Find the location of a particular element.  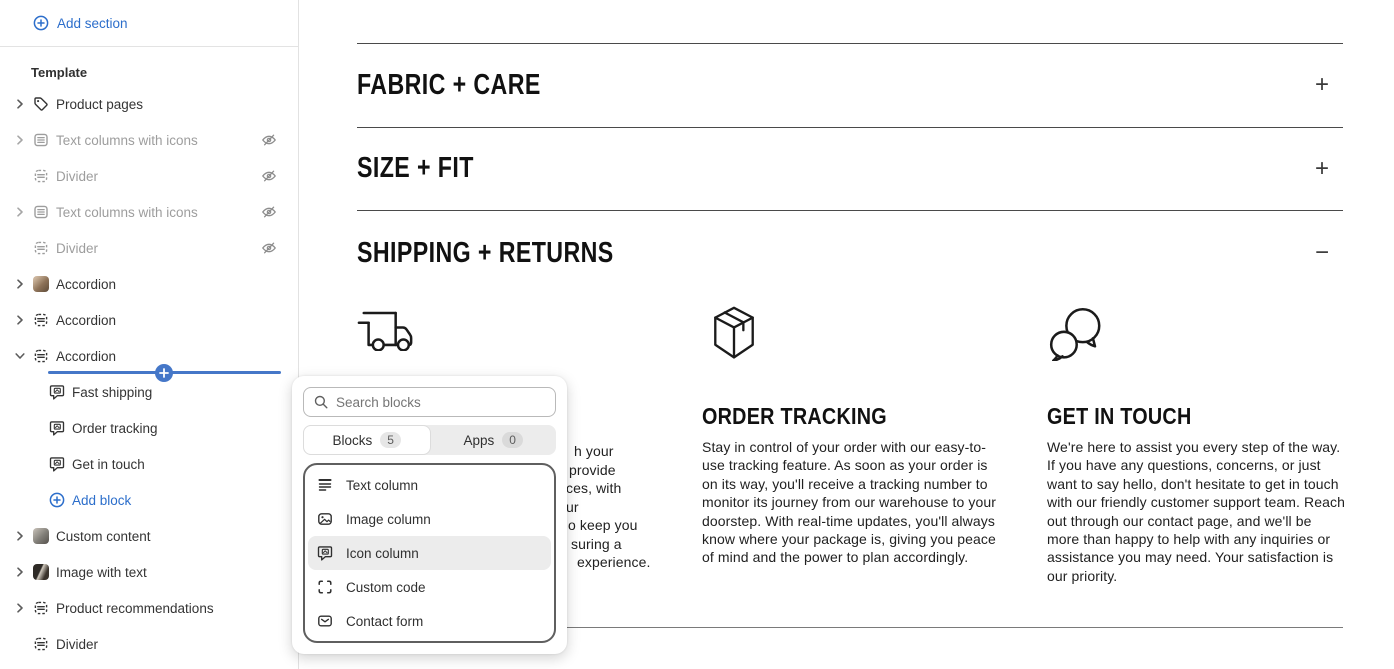

truck-icon is located at coordinates (386, 328).